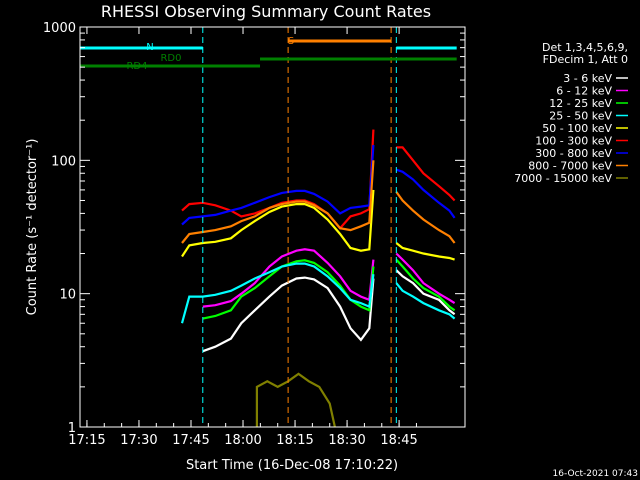 The height and width of the screenshot is (480, 640). I want to click on chart-title: RHESSI Observing Summary Count Rates, so click(266, 11).